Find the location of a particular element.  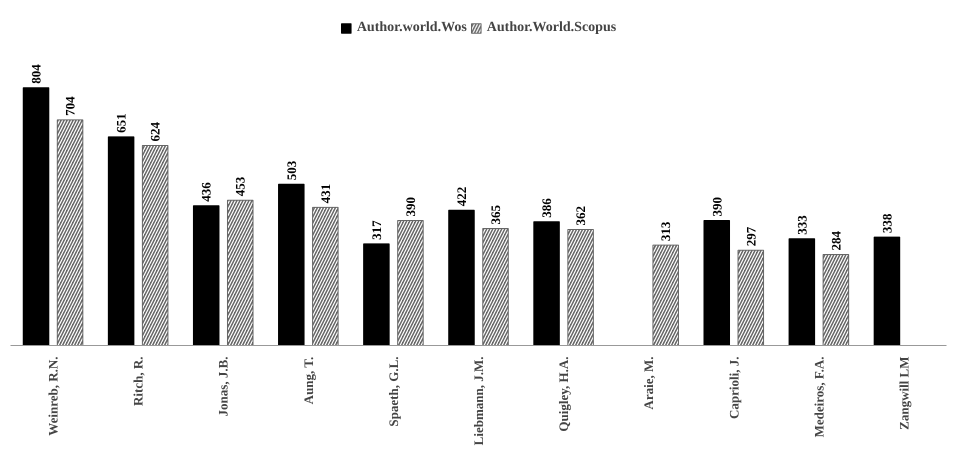

x-tick-label: Caprioli, J. is located at coordinates (734, 387).